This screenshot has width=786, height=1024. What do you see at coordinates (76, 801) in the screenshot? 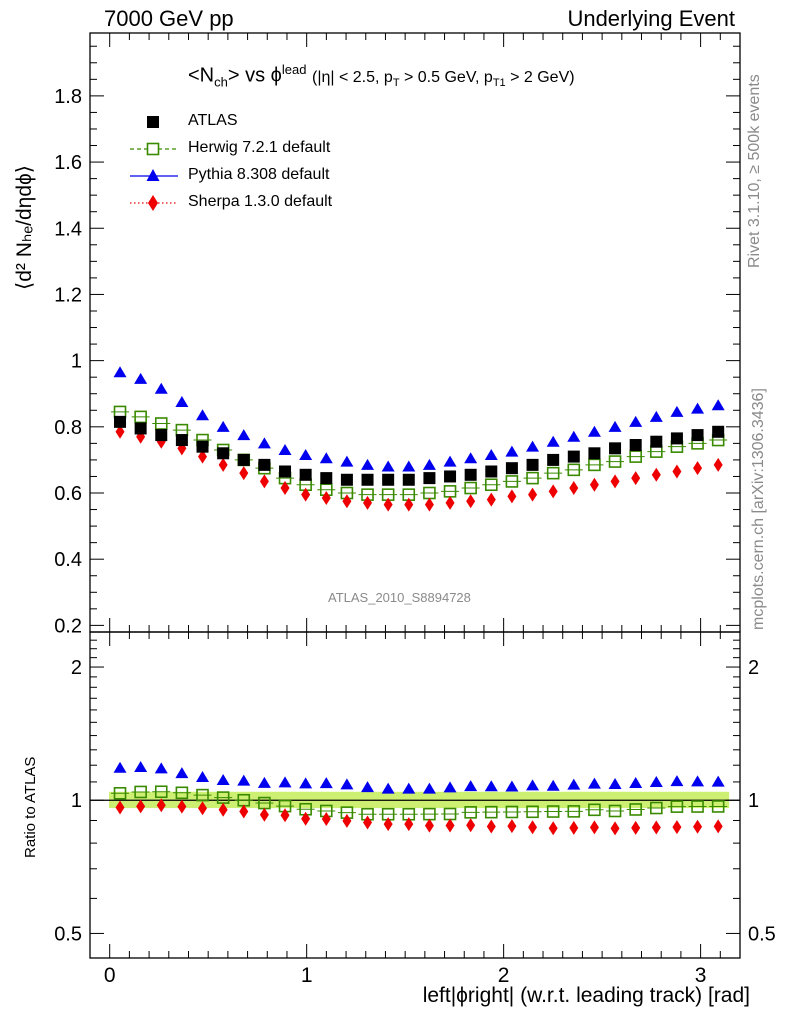
I see `ratio-y-tick-label-1: 1` at bounding box center [76, 801].